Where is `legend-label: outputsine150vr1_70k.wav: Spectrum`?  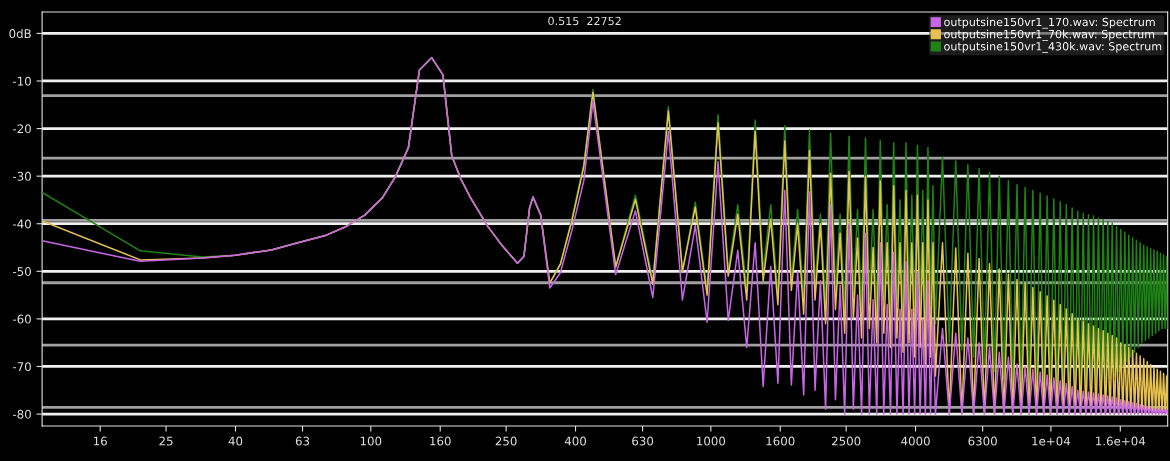
legend-label: outputsine150vr1_70k.wav: Spectrum is located at coordinates (1049, 35).